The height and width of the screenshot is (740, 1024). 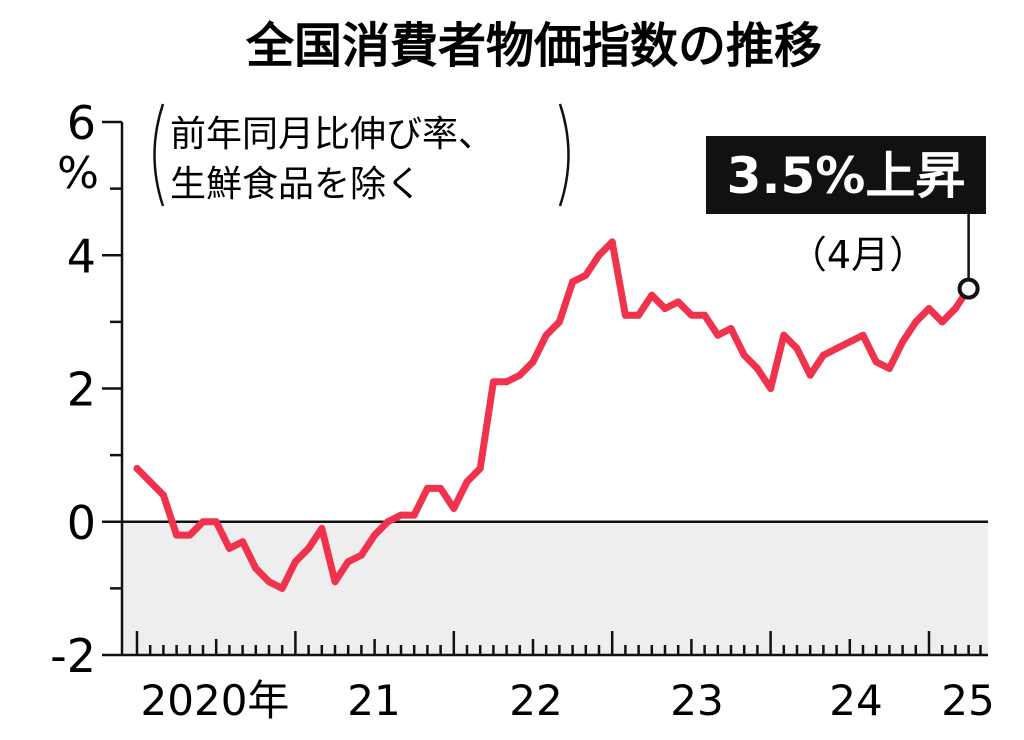 What do you see at coordinates (296, 184) in the screenshot?
I see `subtitle-line-2: 生鮮食品を除く` at bounding box center [296, 184].